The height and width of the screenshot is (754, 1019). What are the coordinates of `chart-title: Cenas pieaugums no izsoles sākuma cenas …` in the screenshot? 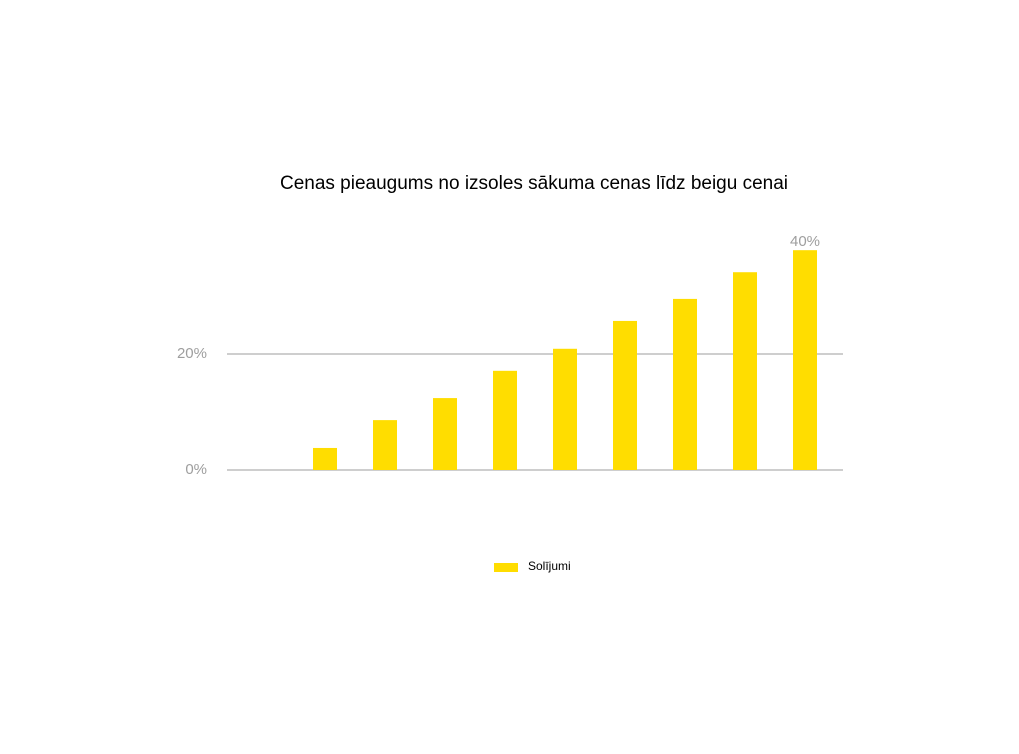 It's located at (534, 183).